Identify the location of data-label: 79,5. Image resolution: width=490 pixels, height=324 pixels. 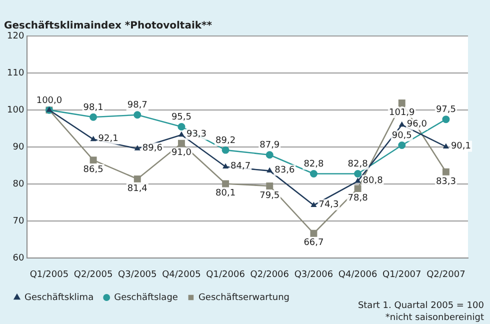
(270, 195).